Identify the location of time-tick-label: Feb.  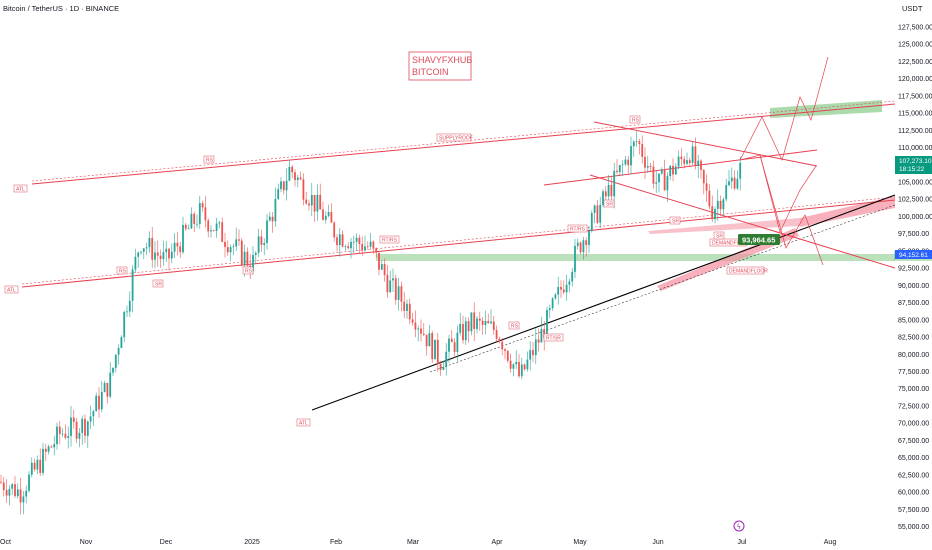
(336, 542).